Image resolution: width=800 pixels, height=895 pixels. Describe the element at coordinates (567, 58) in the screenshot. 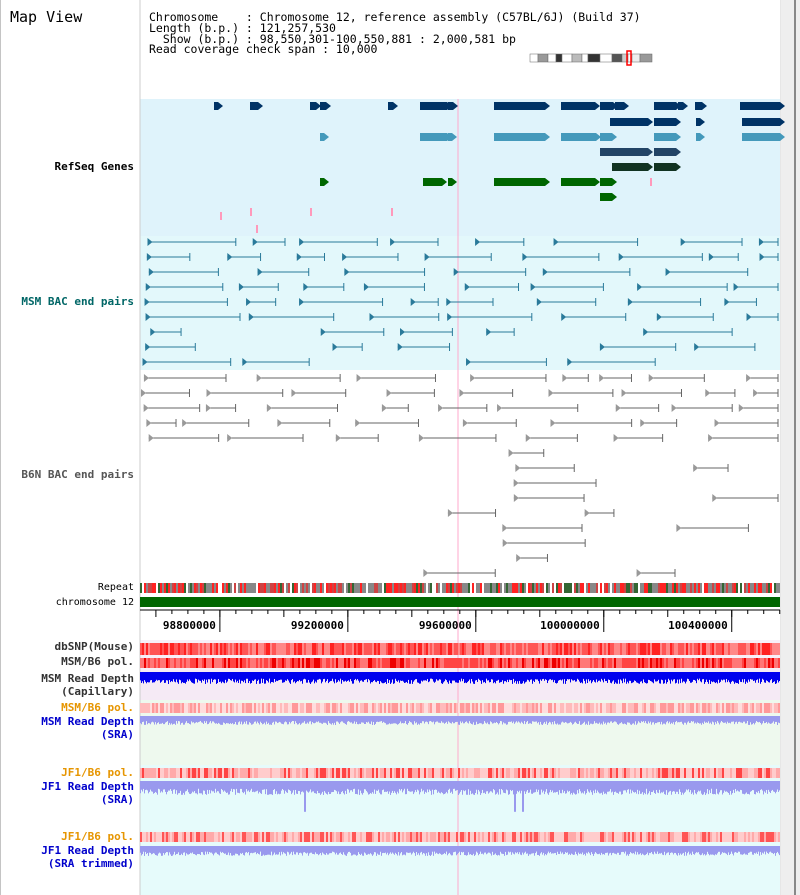

I see `ideogram-band` at that location.